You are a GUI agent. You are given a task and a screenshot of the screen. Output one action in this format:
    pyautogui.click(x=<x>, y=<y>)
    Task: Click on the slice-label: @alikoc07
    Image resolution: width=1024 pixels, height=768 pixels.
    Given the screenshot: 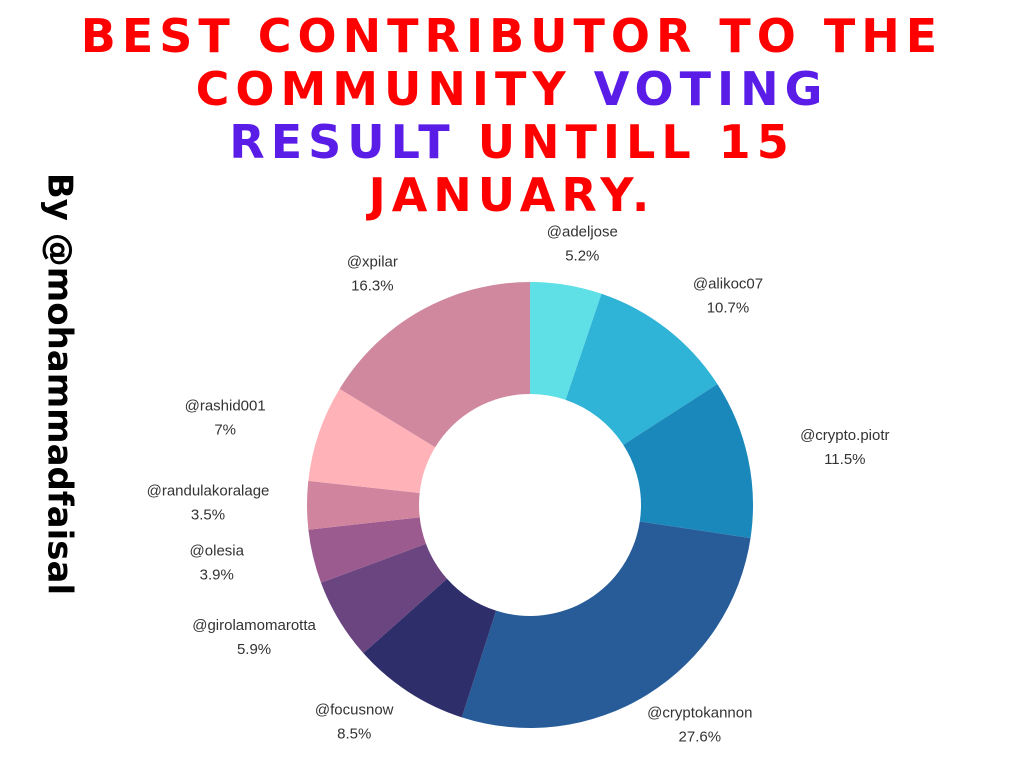 What is the action you would take?
    pyautogui.click(x=728, y=283)
    